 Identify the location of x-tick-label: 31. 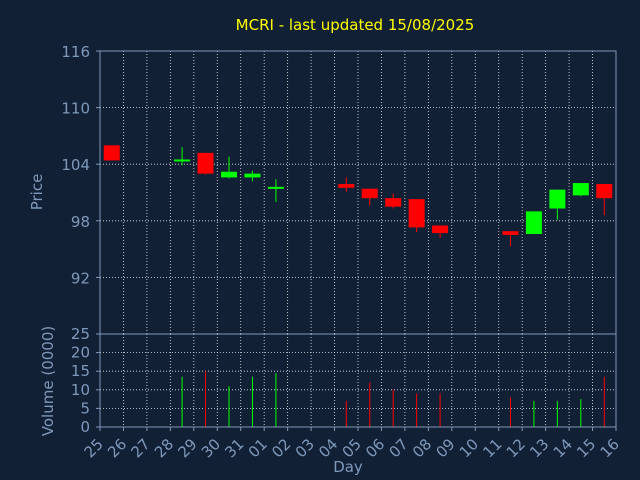
(234, 448).